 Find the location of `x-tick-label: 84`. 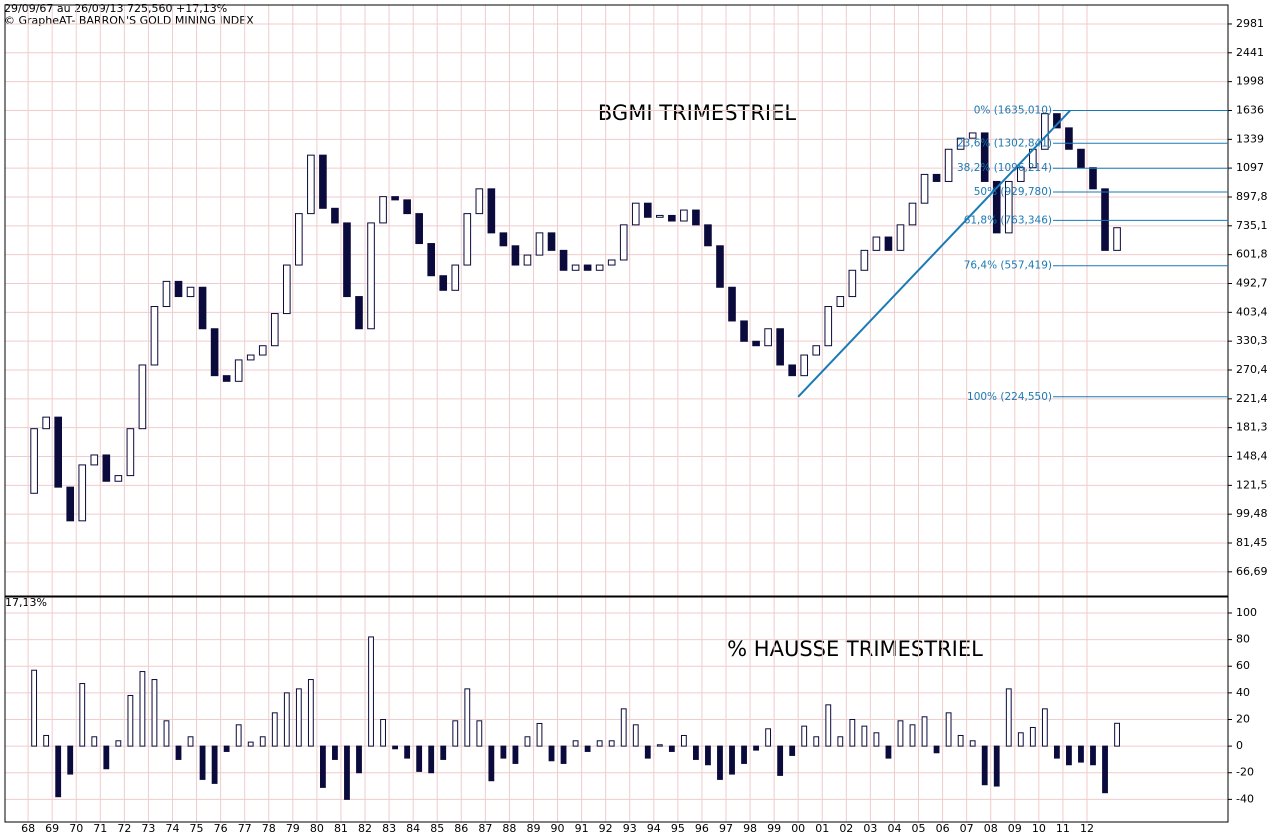

x-tick-label: 84 is located at coordinates (413, 828).